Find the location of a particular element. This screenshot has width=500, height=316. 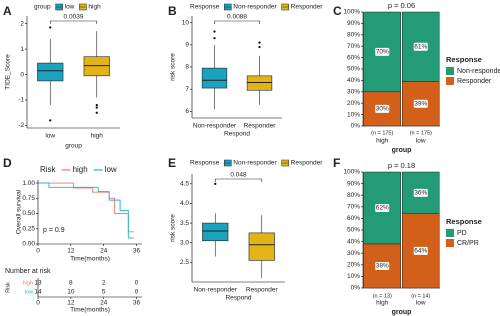

n-label: (n = 14) is located at coordinates (420, 296).